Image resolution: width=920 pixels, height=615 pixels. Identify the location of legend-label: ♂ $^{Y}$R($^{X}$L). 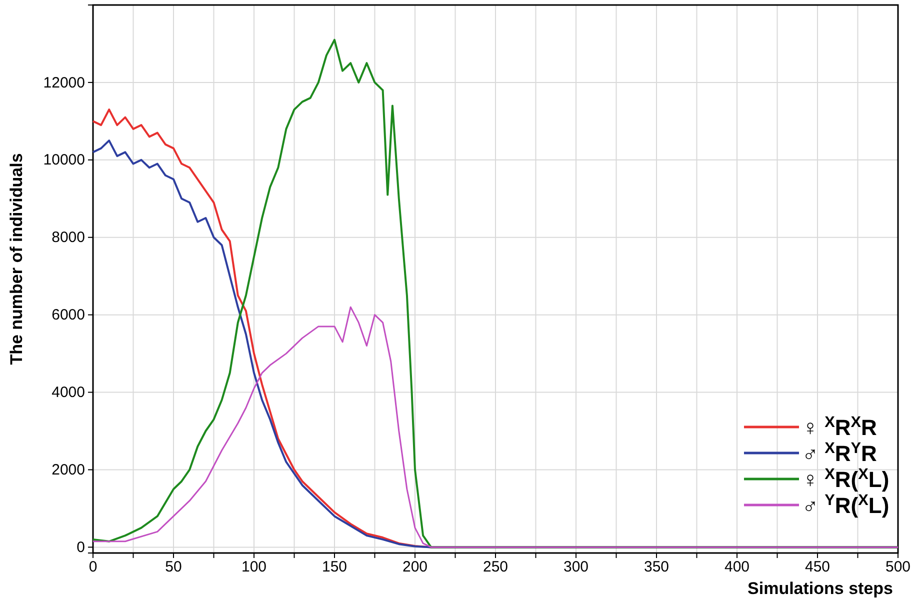
(846, 505).